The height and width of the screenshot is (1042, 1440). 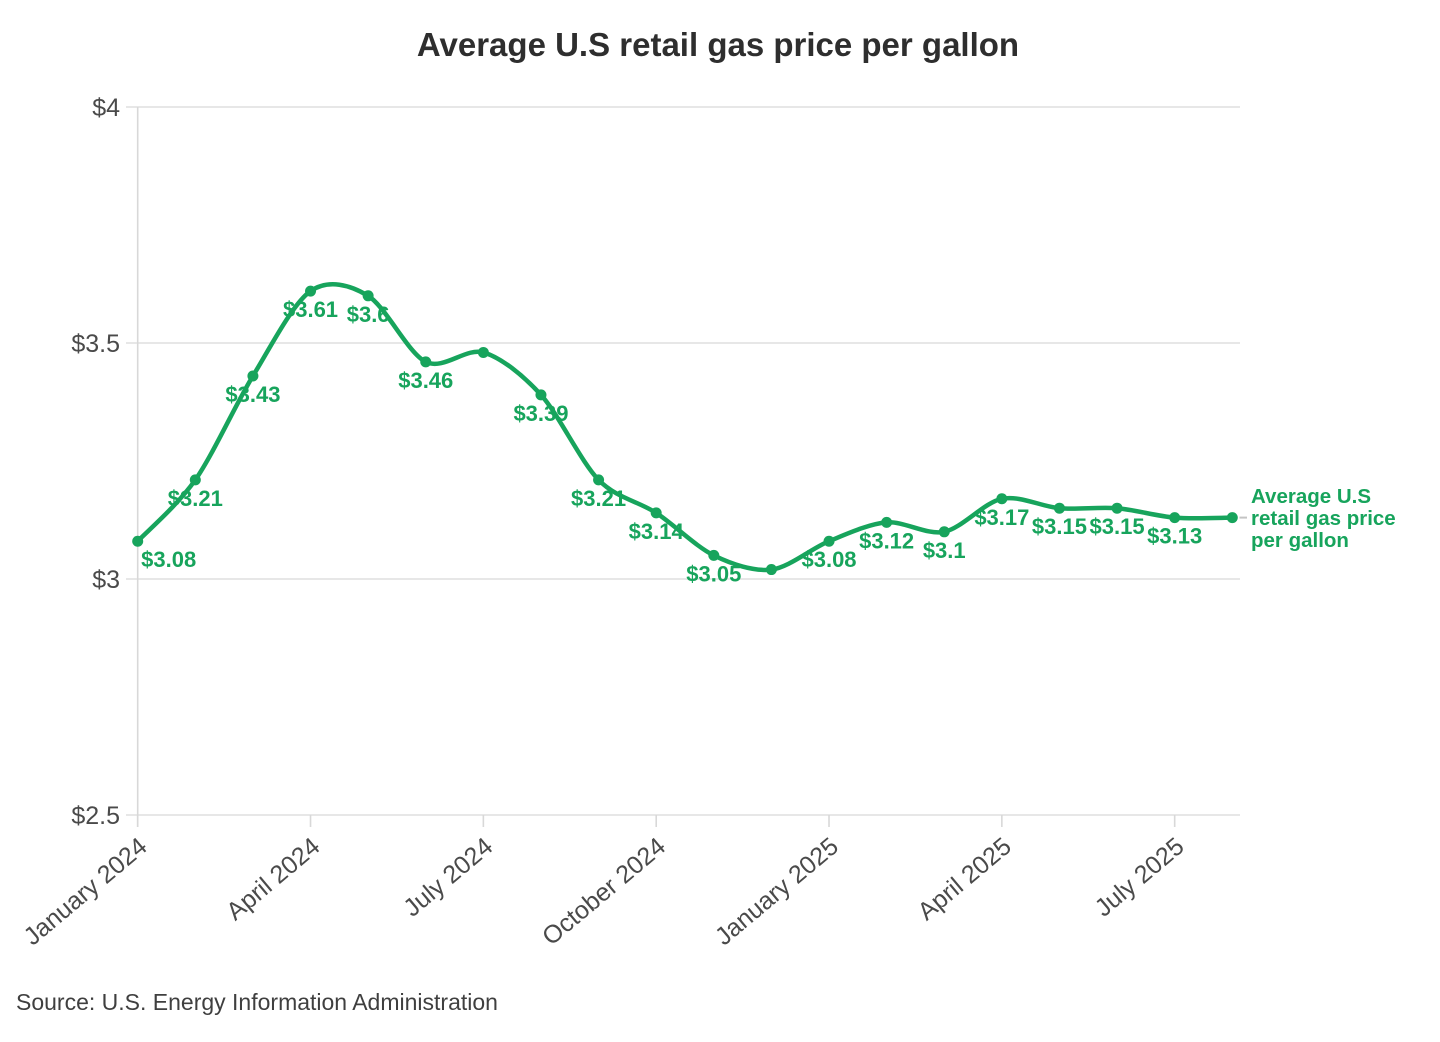 I want to click on x-tick-label: January 2024, so click(x=85, y=891).